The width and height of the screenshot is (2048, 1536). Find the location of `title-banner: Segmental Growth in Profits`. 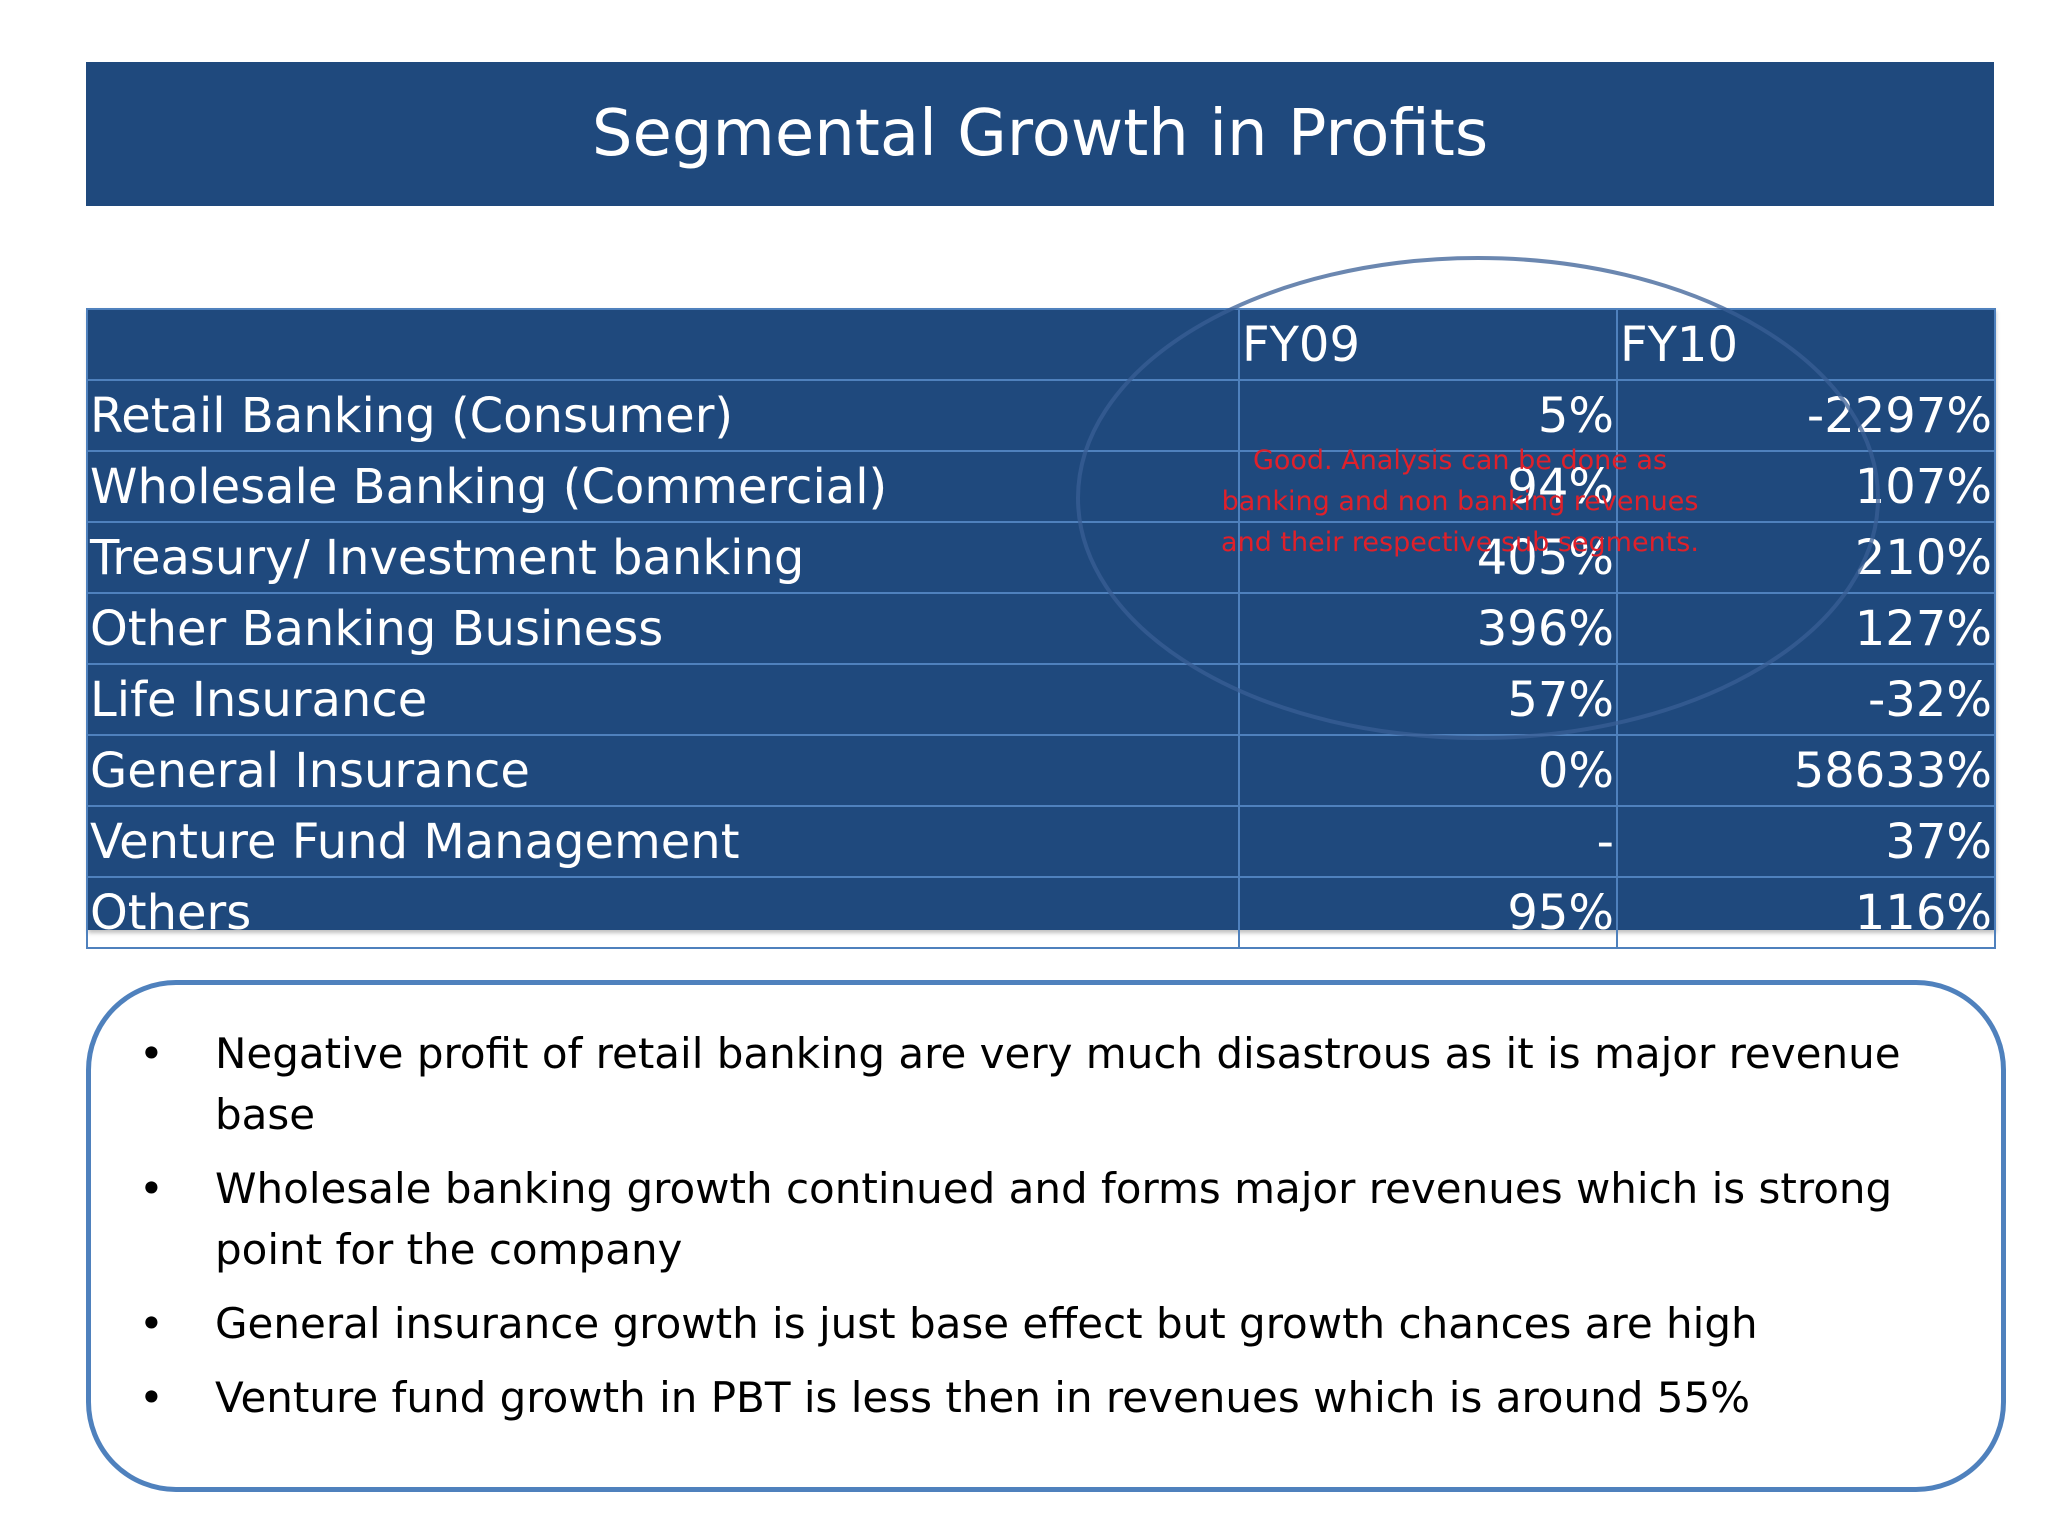

title-banner: Segmental Growth in Profits is located at coordinates (1040, 134).